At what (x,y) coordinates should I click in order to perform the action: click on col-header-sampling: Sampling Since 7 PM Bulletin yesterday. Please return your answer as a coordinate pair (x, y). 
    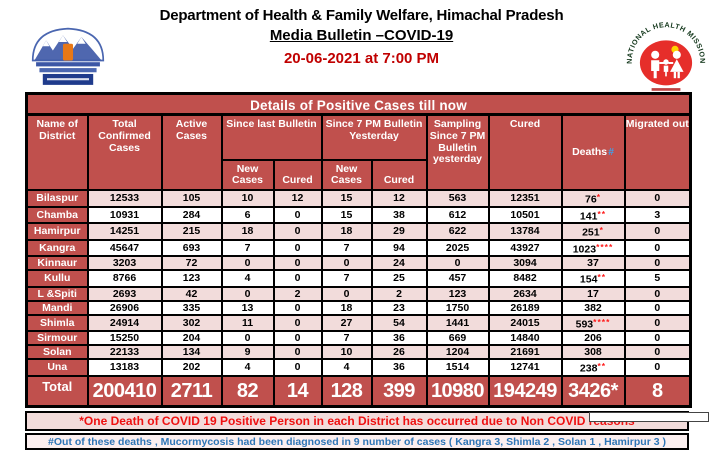
    Looking at the image, I should click on (457, 152).